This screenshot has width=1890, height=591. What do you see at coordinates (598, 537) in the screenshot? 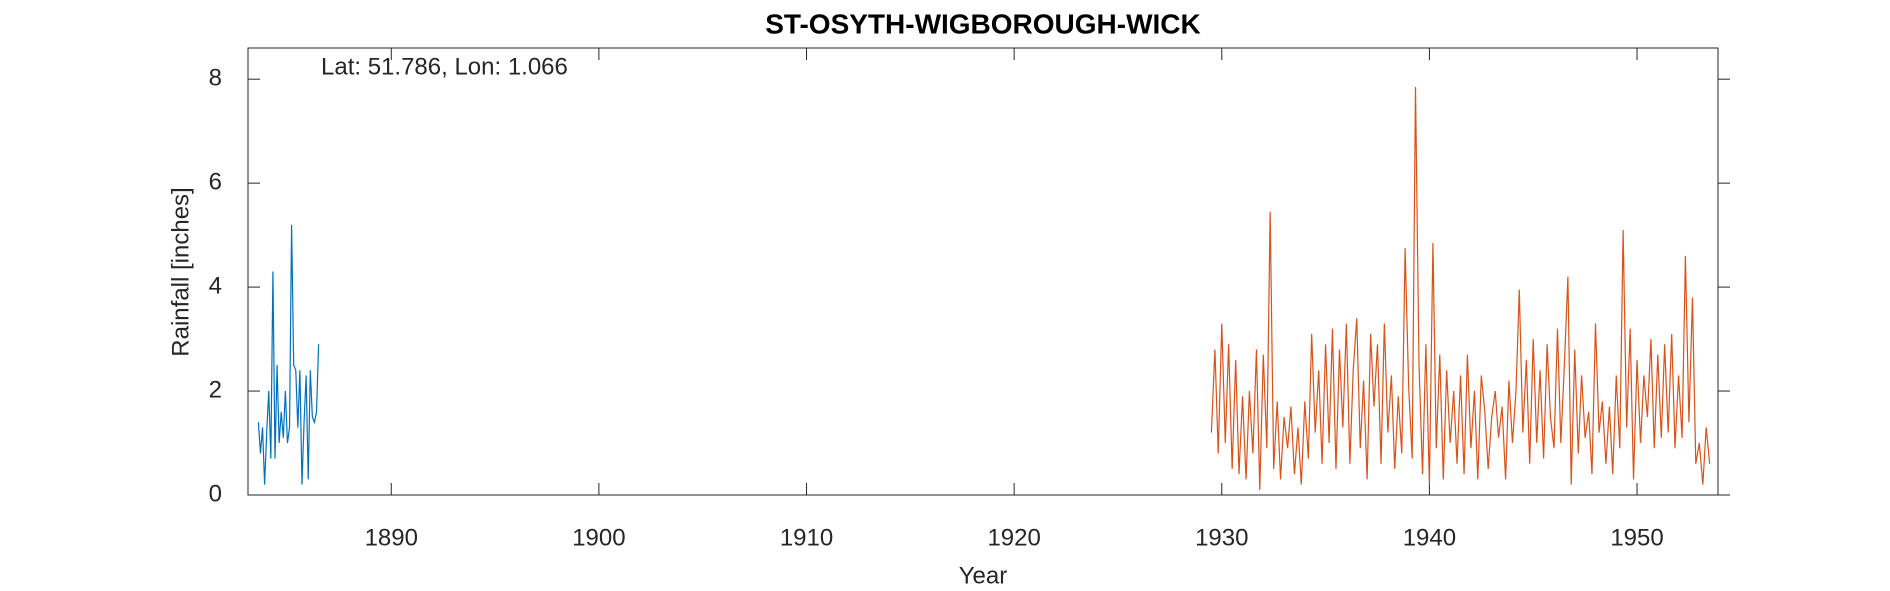
I see `x-tick-label: 1900` at bounding box center [598, 537].